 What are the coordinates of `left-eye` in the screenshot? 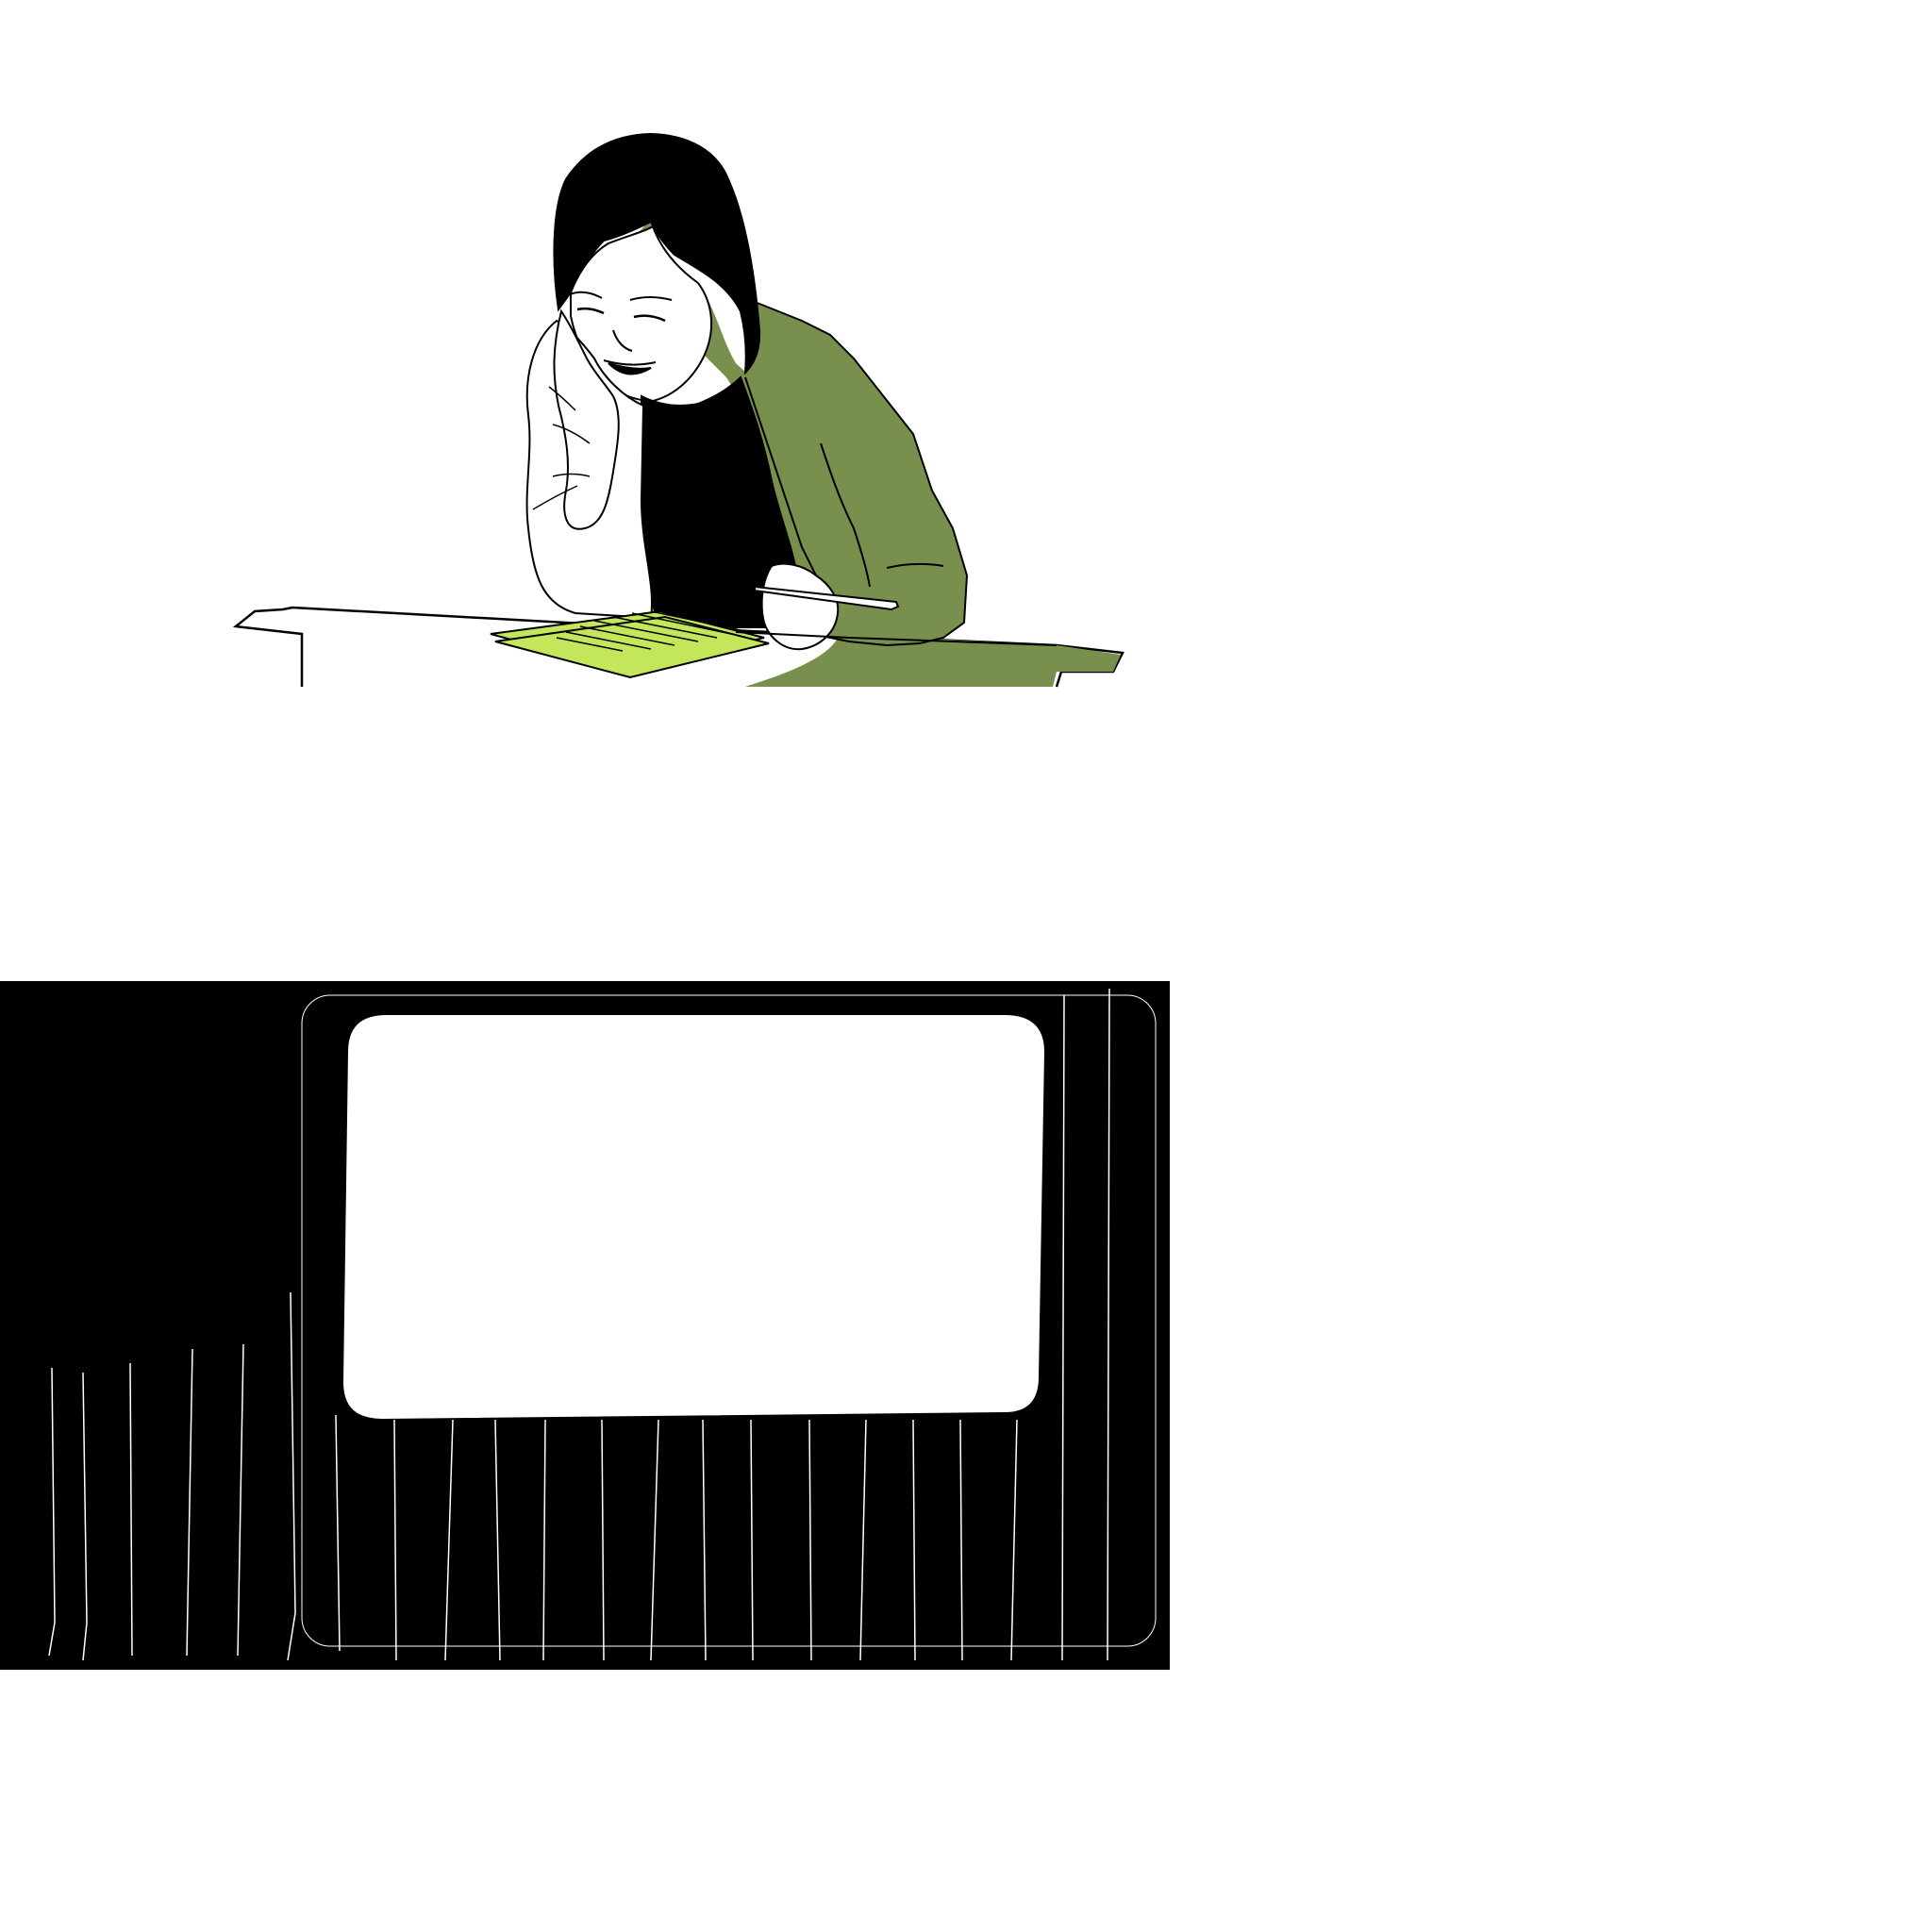 It's located at (590, 311).